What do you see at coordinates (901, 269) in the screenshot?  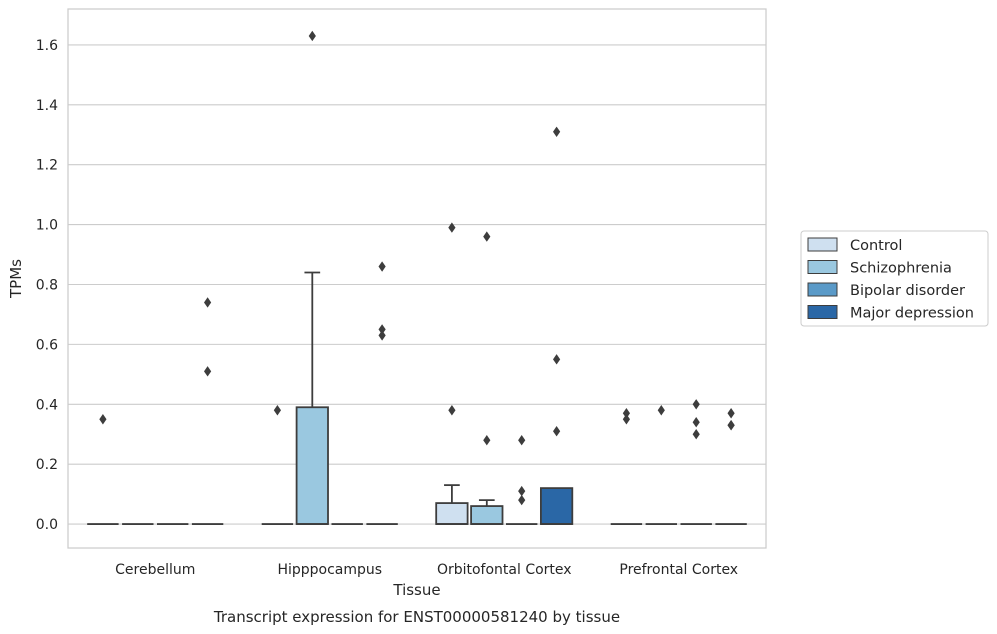 I see `legend-label: Schizophrenia` at bounding box center [901, 269].